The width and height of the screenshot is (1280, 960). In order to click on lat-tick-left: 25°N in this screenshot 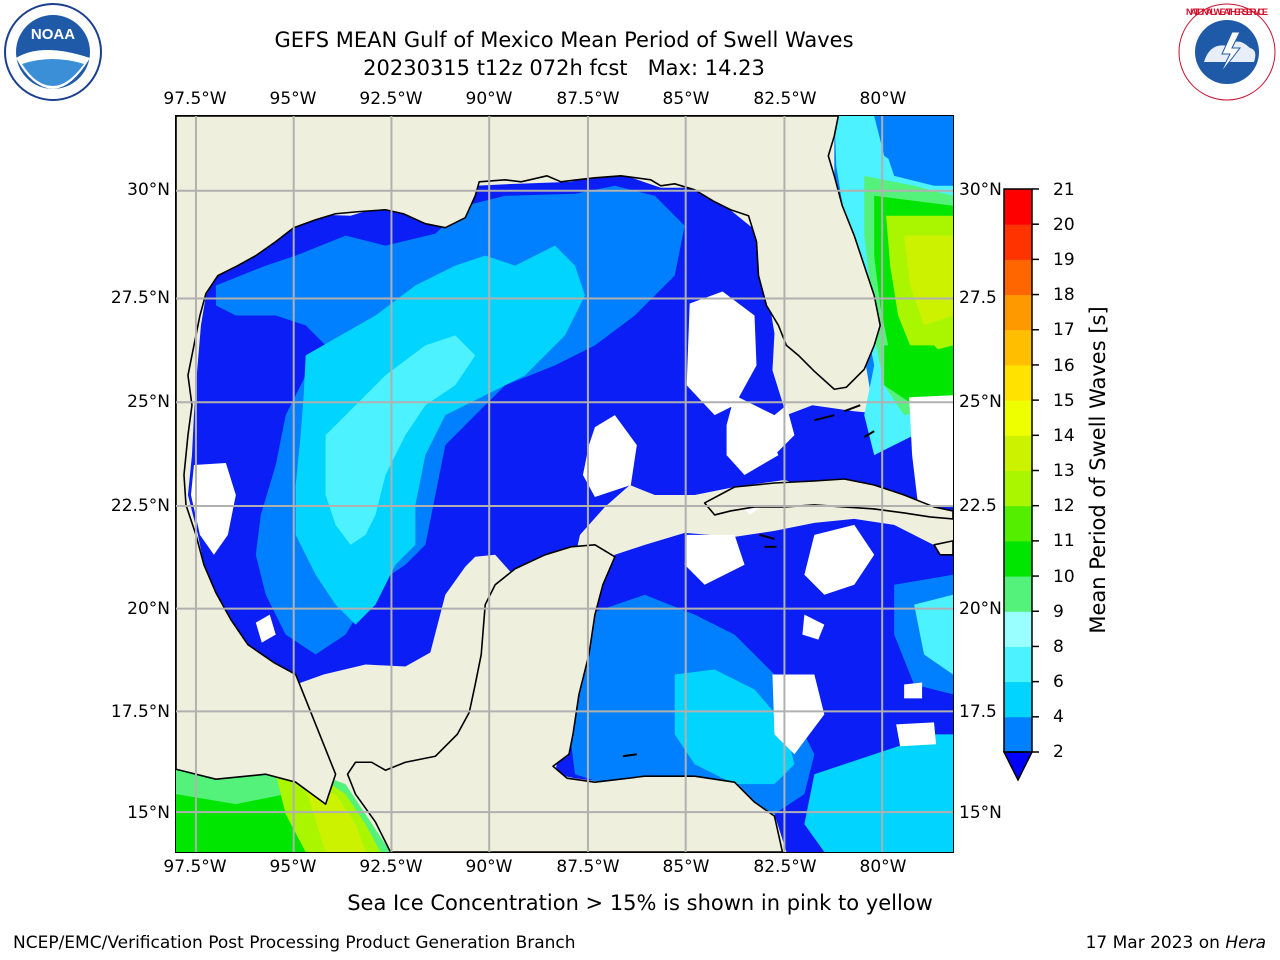, I will do `click(148, 402)`.